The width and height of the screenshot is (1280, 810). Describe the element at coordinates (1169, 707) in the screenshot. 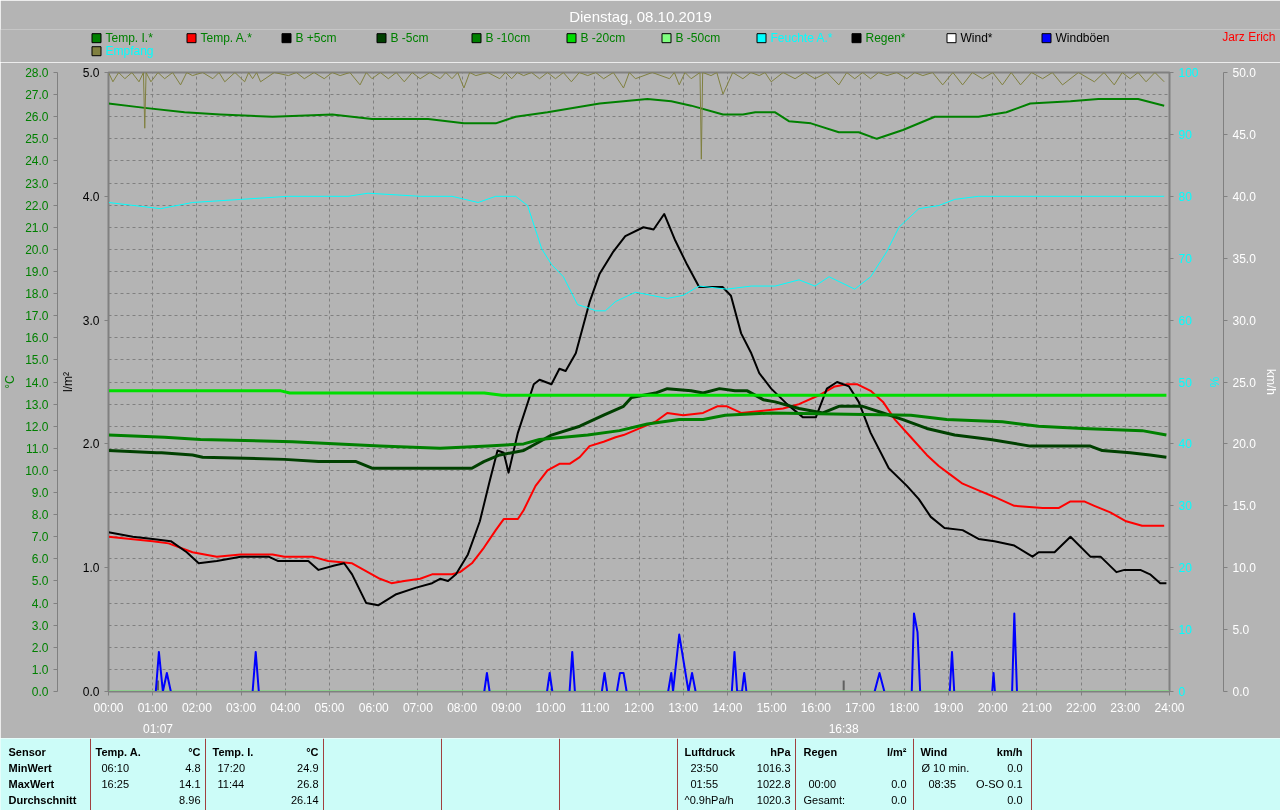

I see `x-tick-label: 24:00` at that location.